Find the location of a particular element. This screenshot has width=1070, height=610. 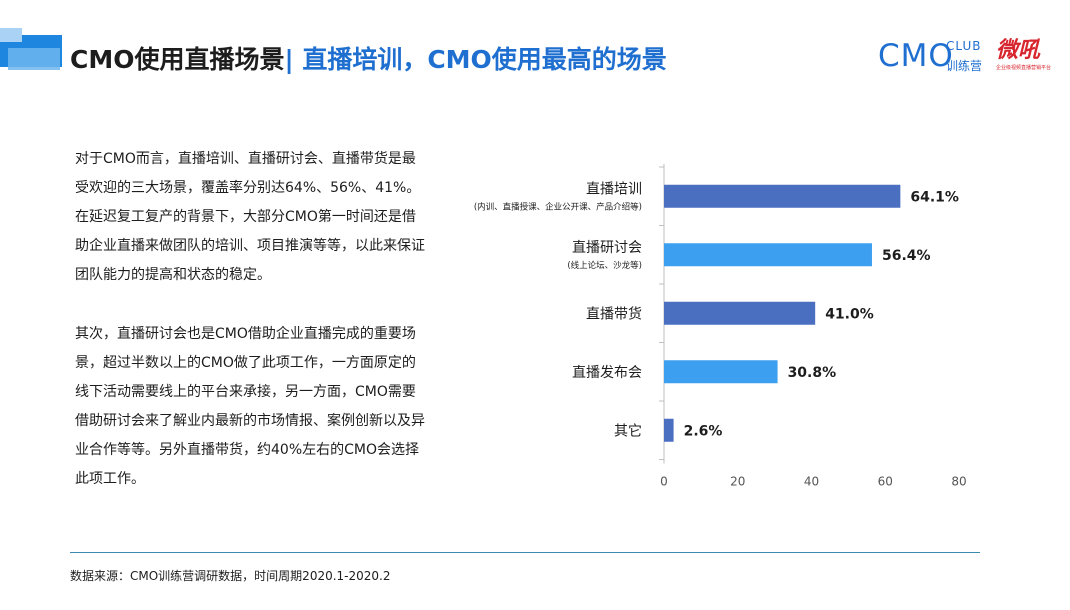

data-label: 30.8% is located at coordinates (812, 373).